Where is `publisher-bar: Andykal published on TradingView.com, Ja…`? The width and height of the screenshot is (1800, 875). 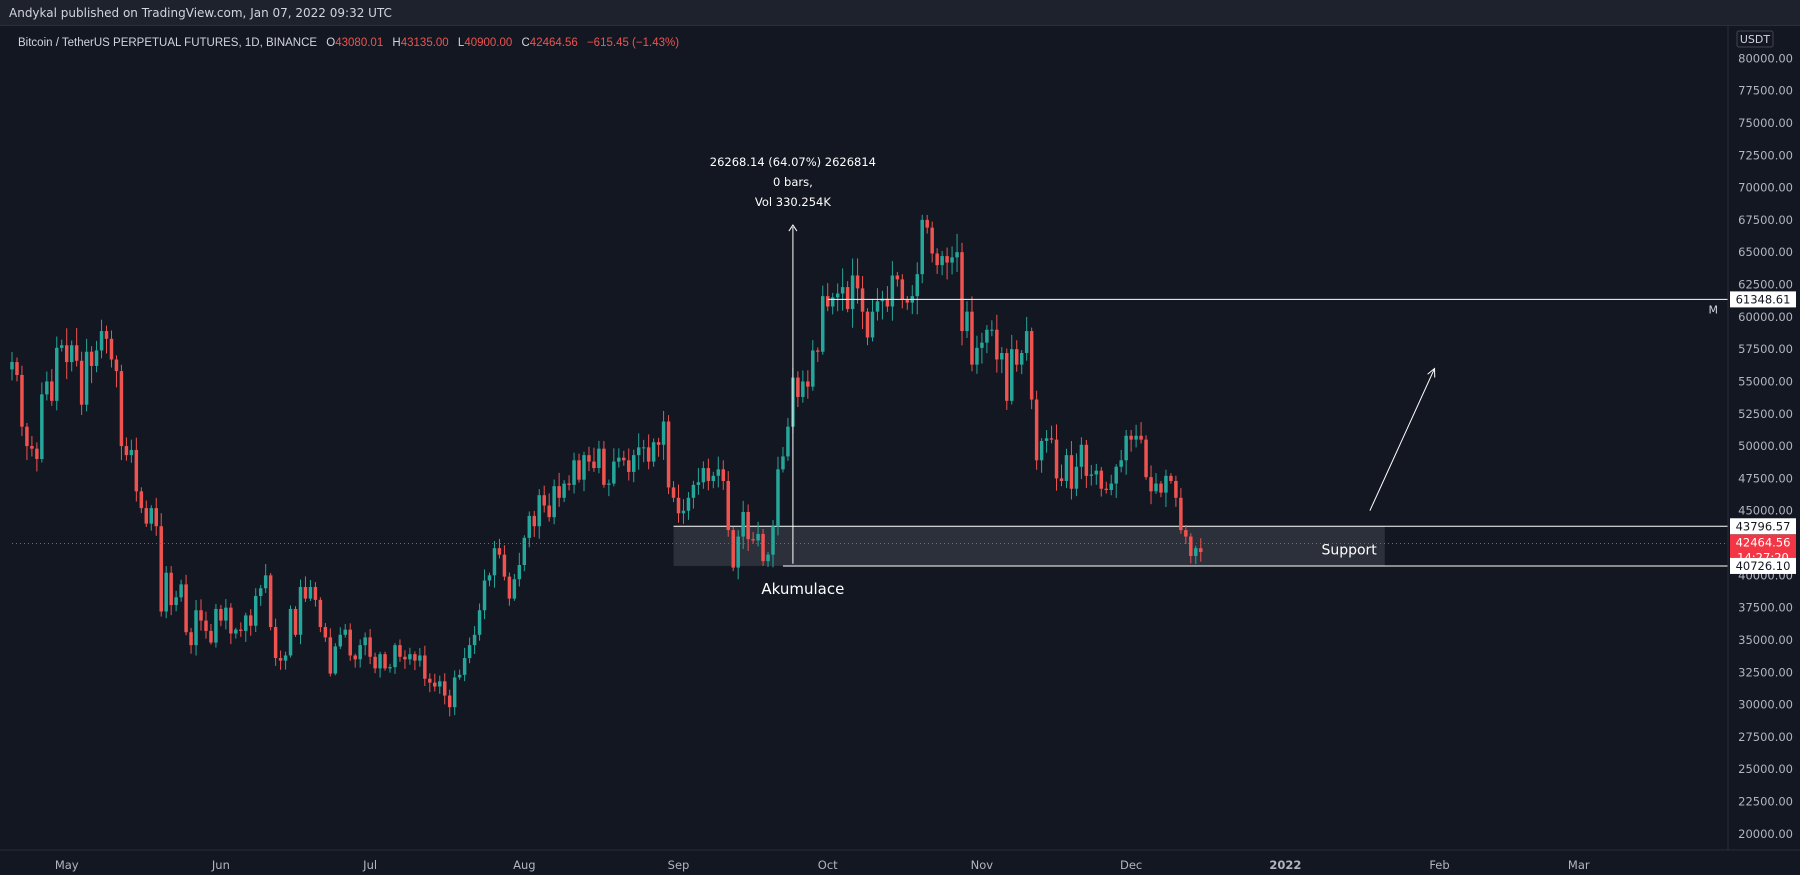
publisher-bar: Andykal published on TradingView.com, Ja… is located at coordinates (900, 13).